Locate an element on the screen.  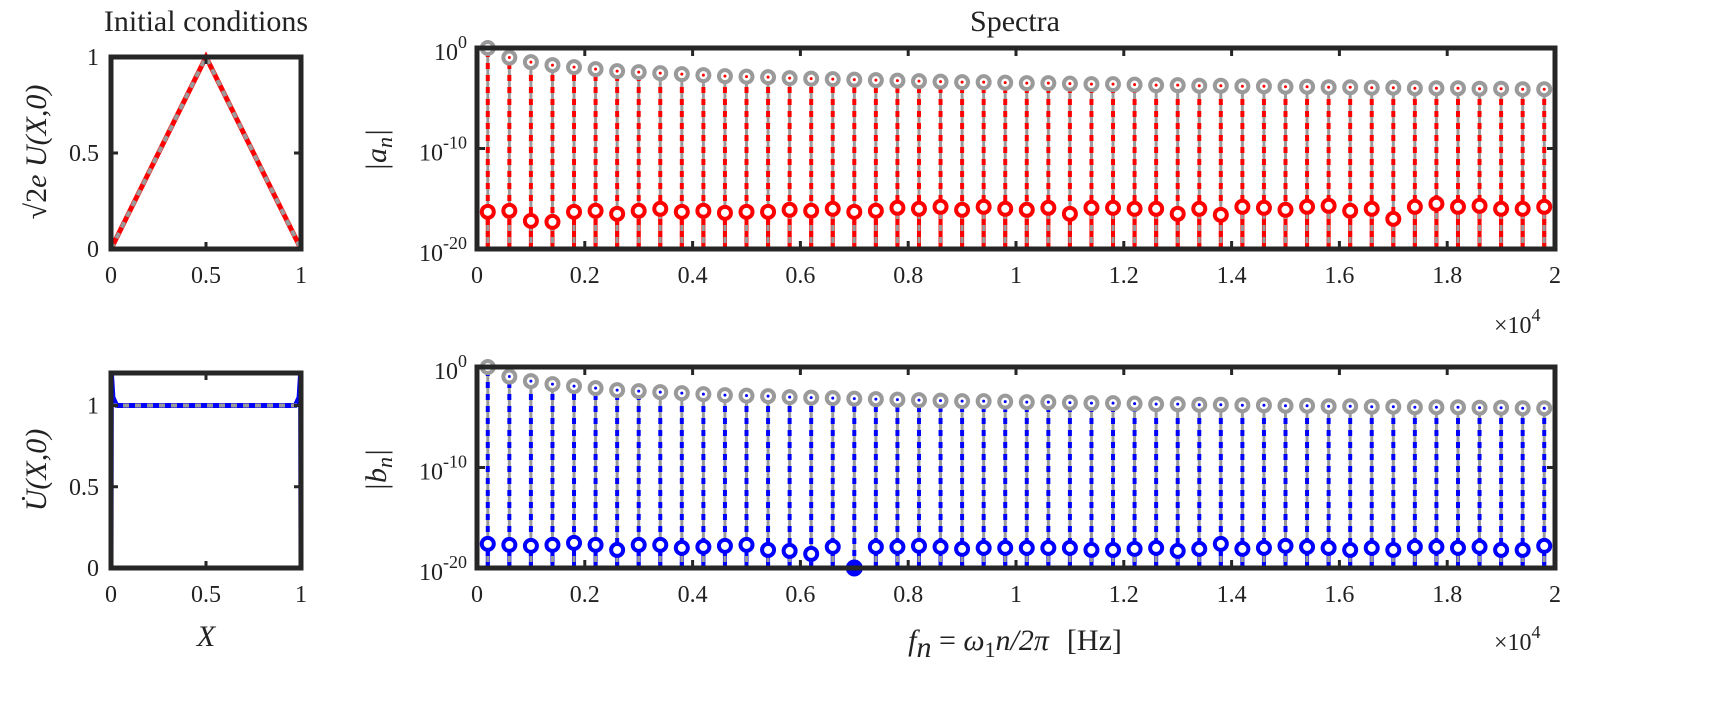
xlabel-eq: = is located at coordinates (947, 640).